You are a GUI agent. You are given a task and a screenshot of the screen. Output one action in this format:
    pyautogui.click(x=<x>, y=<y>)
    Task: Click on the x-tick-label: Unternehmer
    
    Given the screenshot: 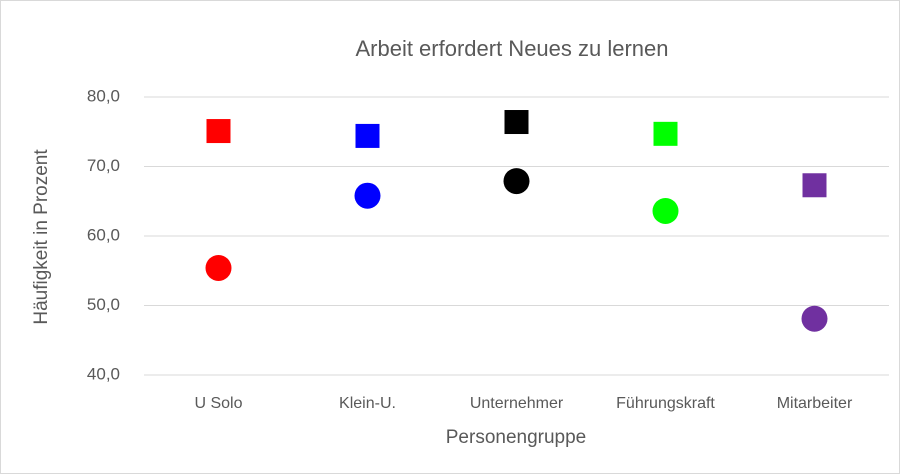 What is the action you would take?
    pyautogui.click(x=517, y=403)
    